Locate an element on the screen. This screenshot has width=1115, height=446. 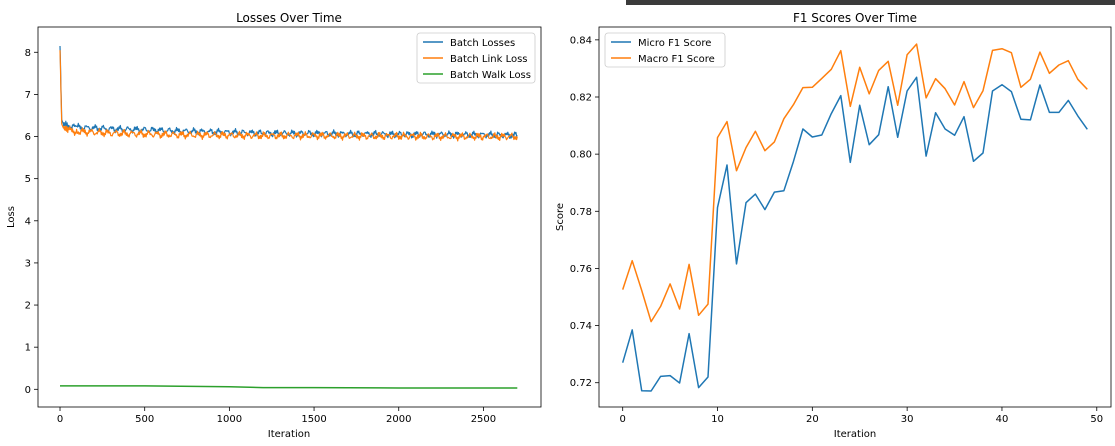
y-tick-label: 1 is located at coordinates (28, 348).